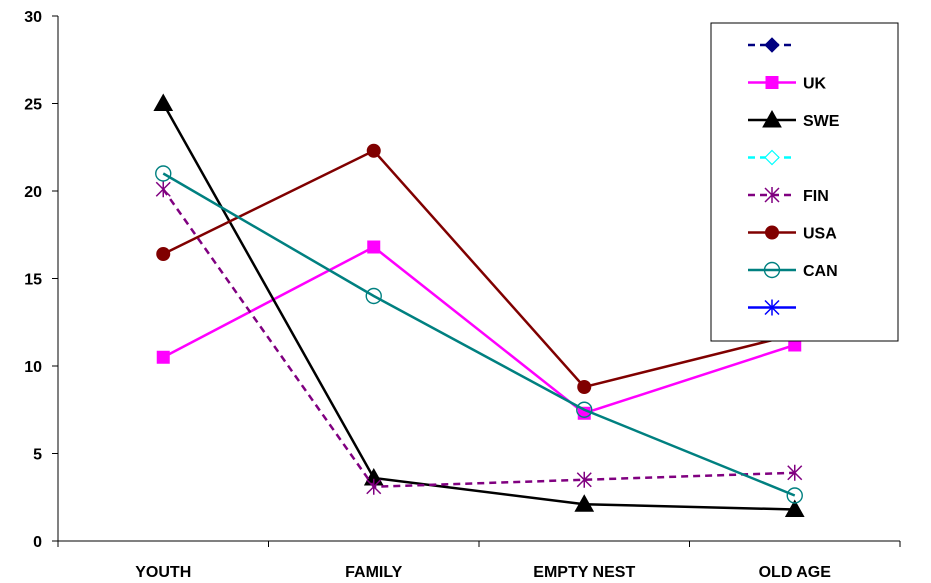 The height and width of the screenshot is (583, 931). What do you see at coordinates (792, 234) in the screenshot?
I see `legend-item: USA` at bounding box center [792, 234].